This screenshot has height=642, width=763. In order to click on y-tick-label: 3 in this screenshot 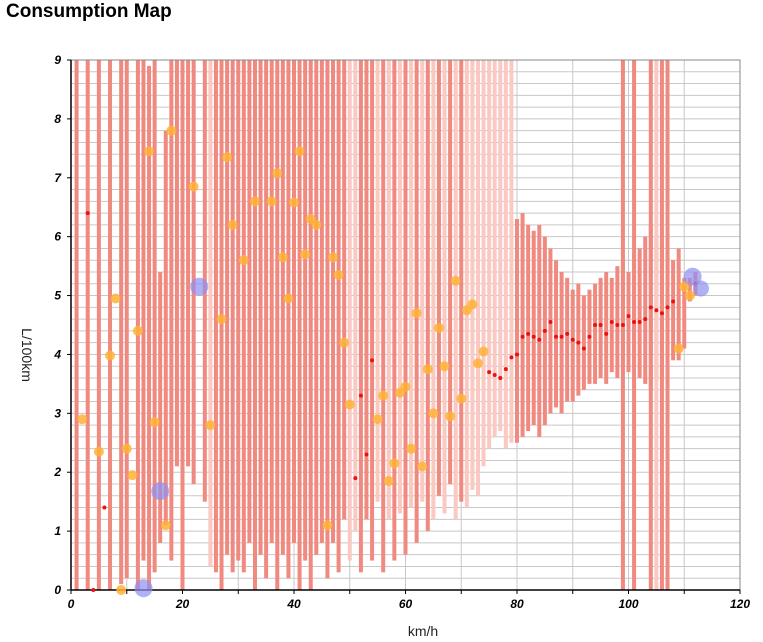, I will do `click(57, 413)`.